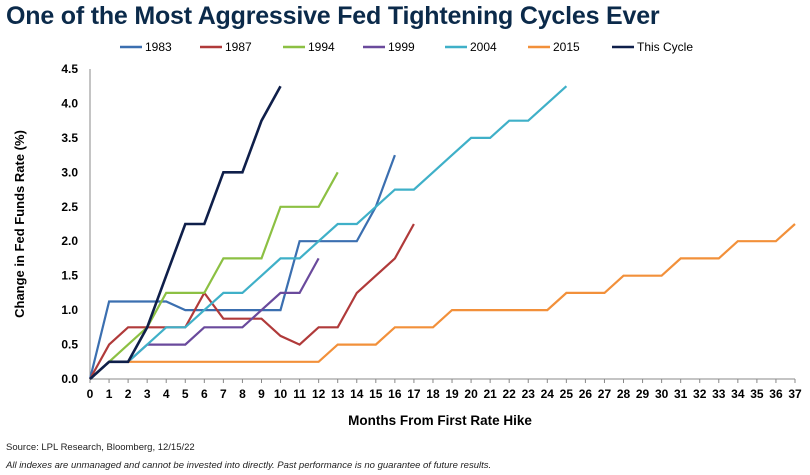 The height and width of the screenshot is (475, 810). Describe the element at coordinates (281, 394) in the screenshot. I see `x-tick-label: 10` at that location.